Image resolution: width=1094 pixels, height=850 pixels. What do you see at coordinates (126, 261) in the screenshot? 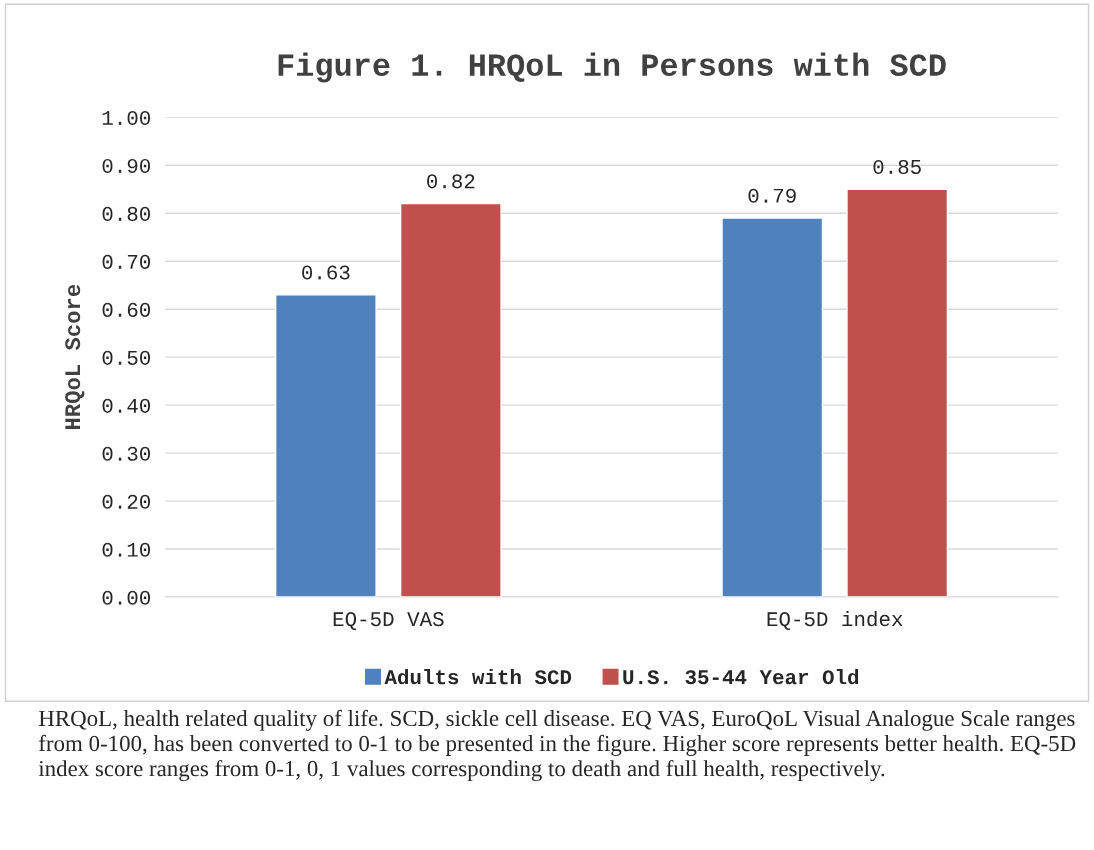
I see `y-tick-label: 0.70` at bounding box center [126, 261].